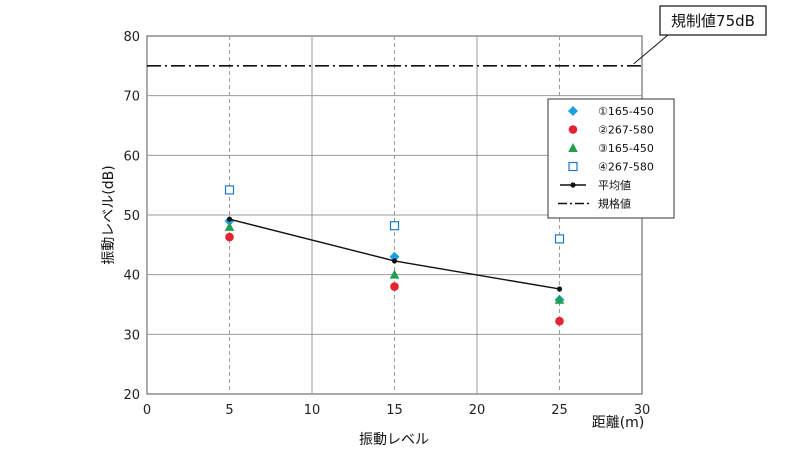  I want to click on legend-label: ④267-580, so click(626, 167).